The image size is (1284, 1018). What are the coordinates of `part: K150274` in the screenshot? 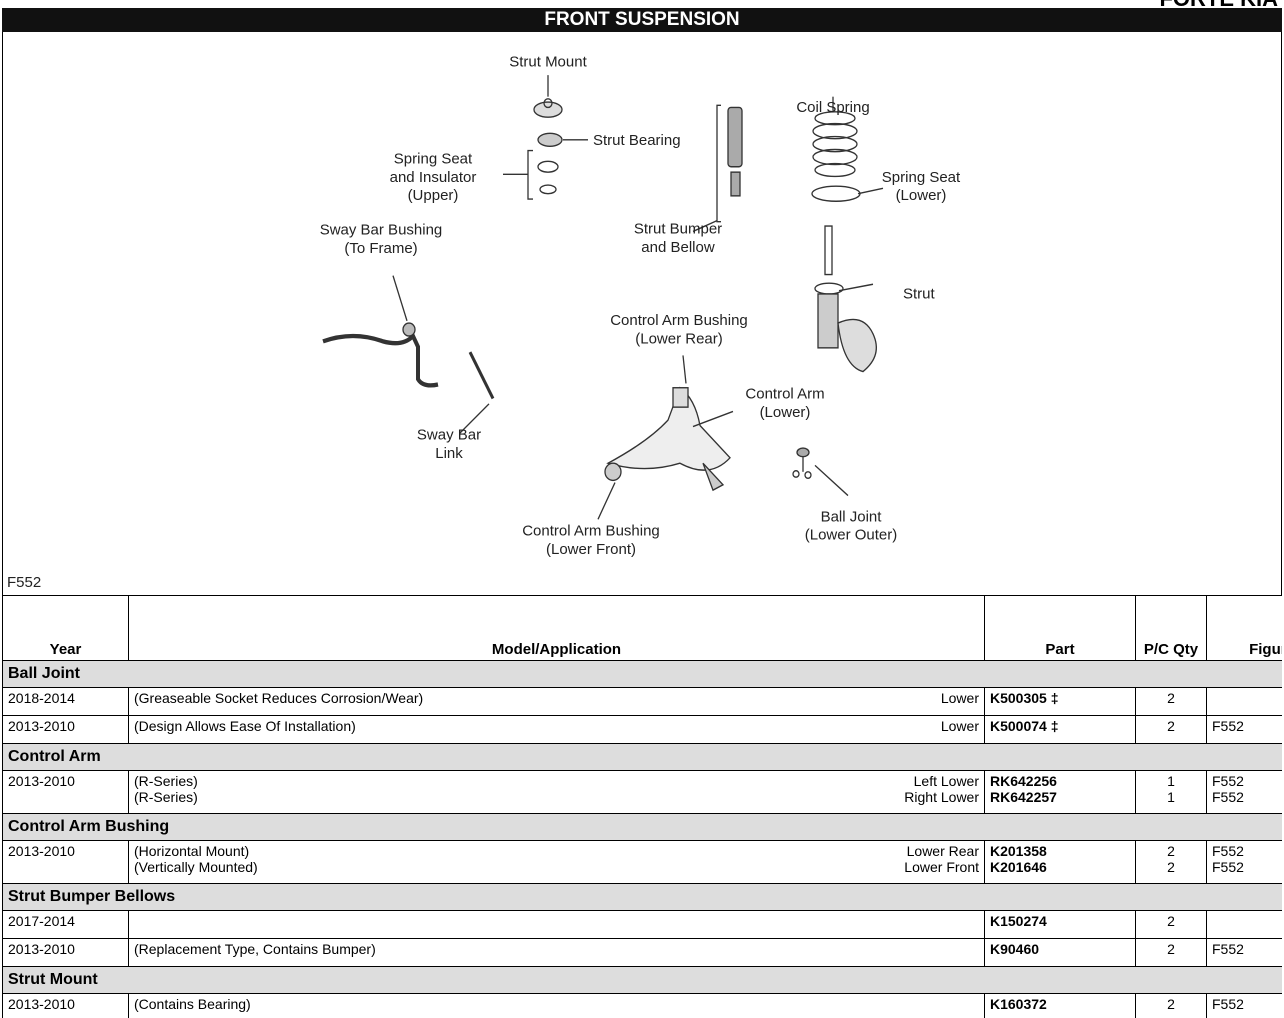 It's located at (1060, 924).